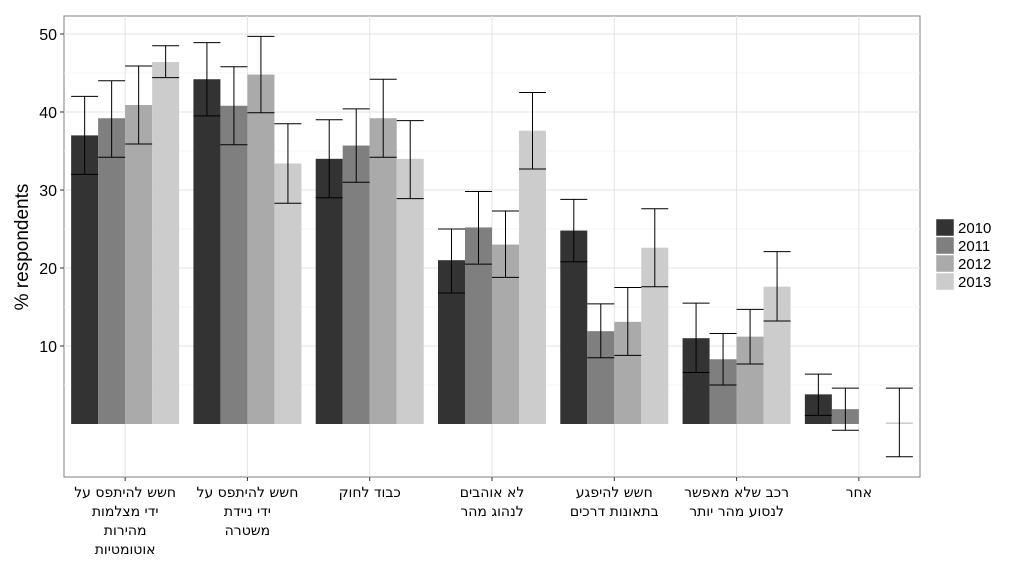 This screenshot has width=1023, height=582. I want to click on x-tick-label: כבוד לחוק, so click(370, 493).